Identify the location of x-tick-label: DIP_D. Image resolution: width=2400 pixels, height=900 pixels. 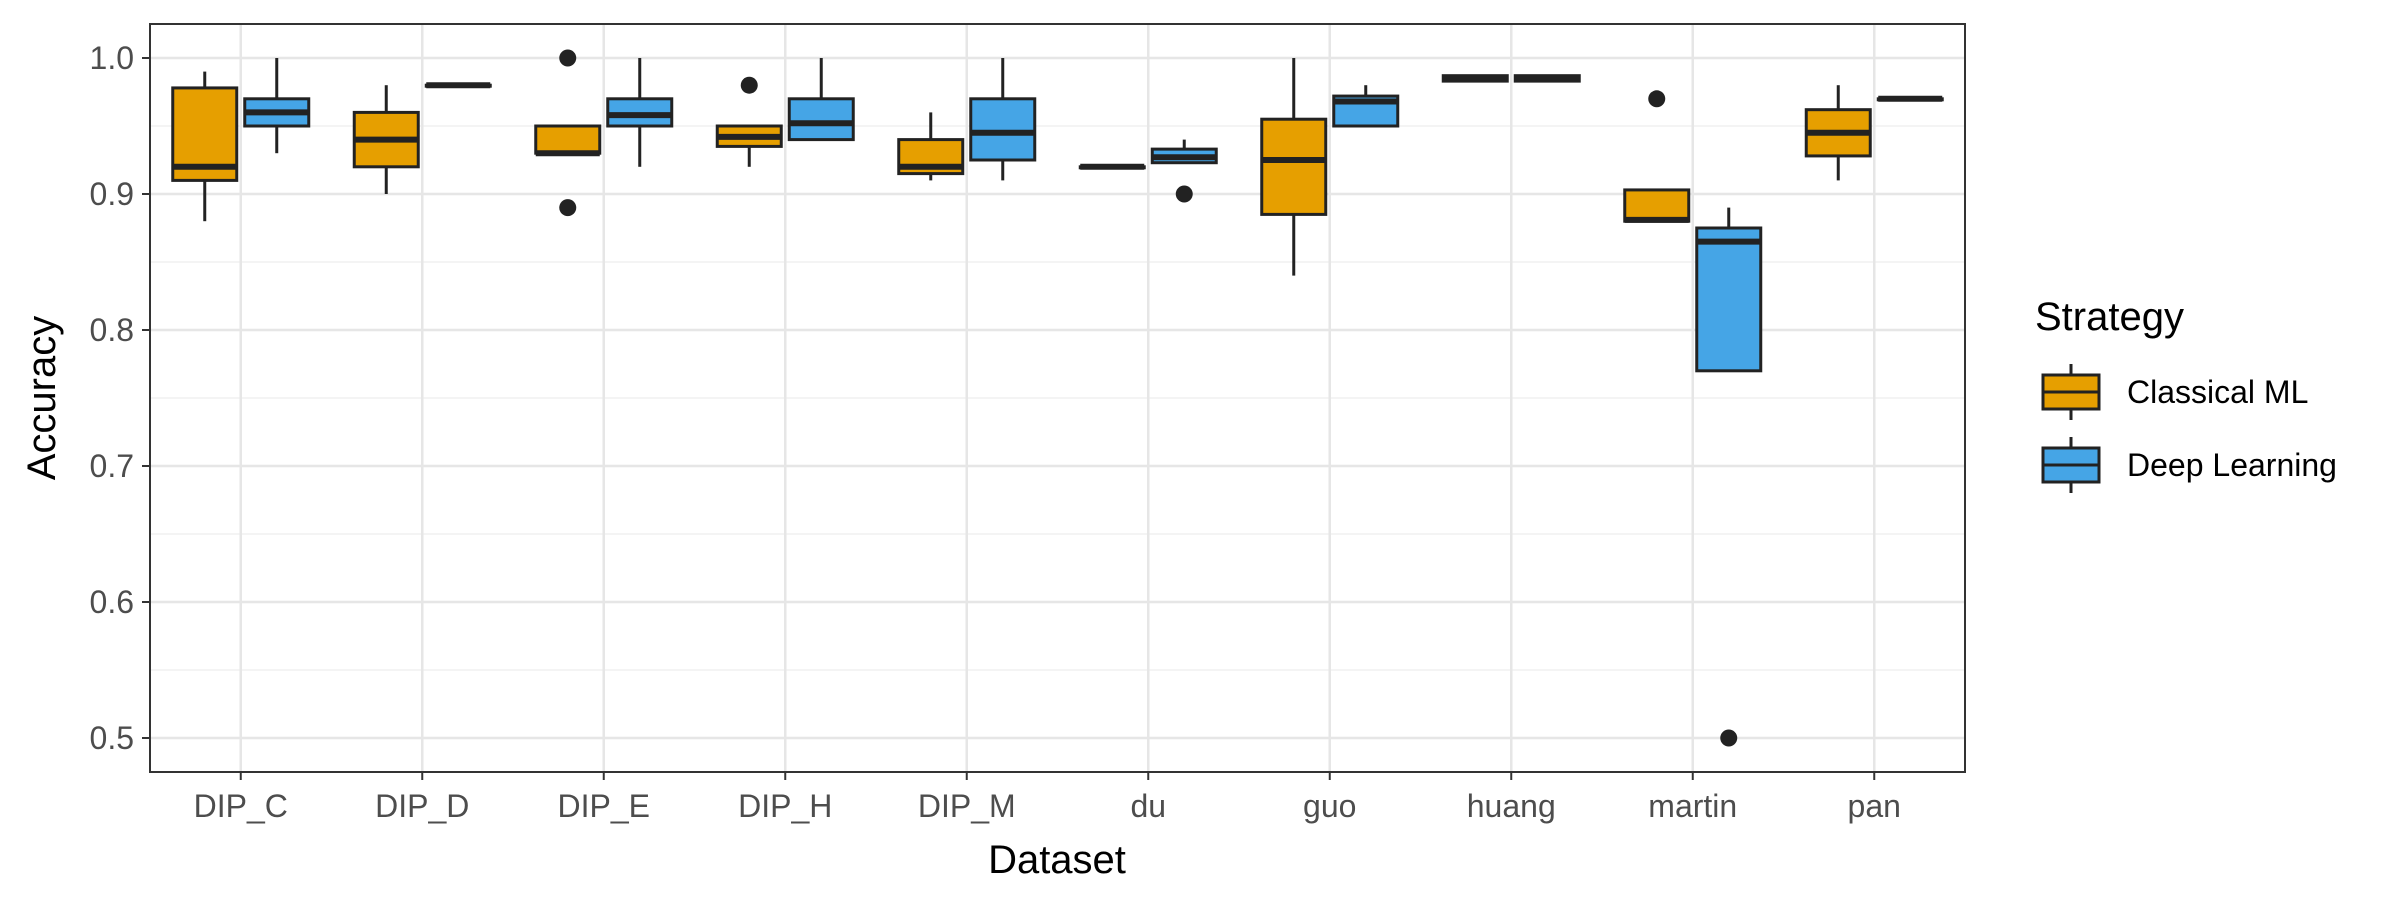
(422, 806).